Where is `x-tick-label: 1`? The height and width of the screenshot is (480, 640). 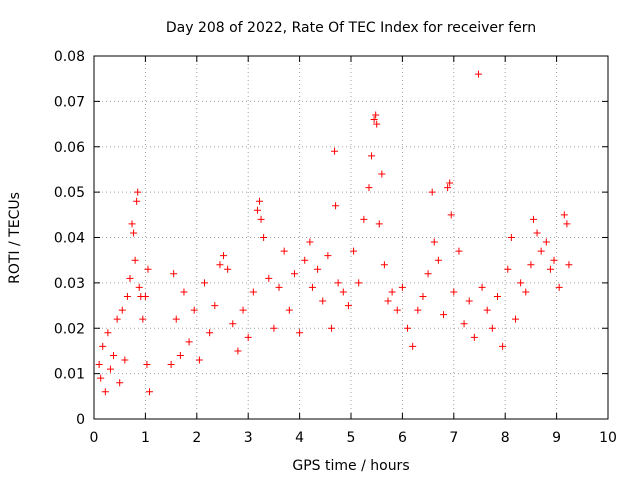
x-tick-label: 1 is located at coordinates (145, 438).